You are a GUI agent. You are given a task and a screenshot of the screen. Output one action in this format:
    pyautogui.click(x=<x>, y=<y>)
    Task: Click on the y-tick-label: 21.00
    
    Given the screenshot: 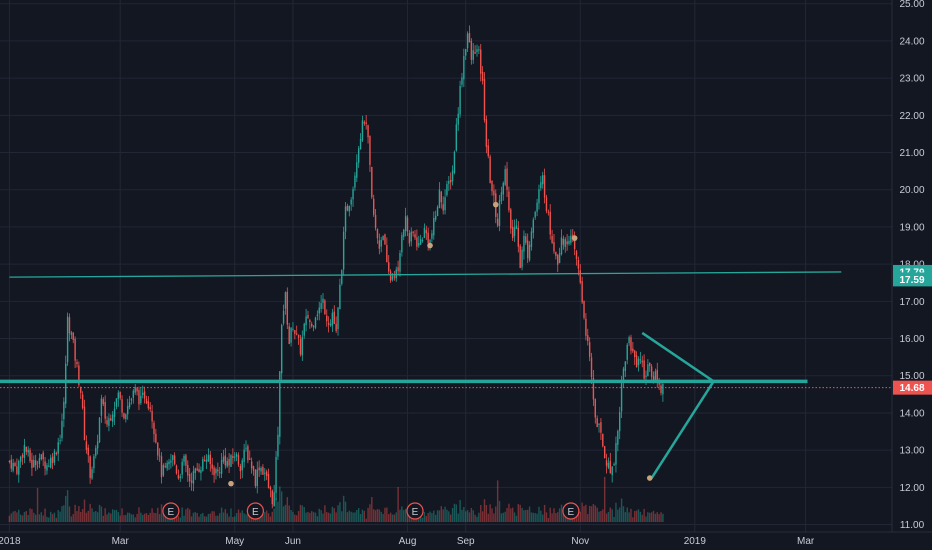 What is the action you would take?
    pyautogui.click(x=911, y=153)
    